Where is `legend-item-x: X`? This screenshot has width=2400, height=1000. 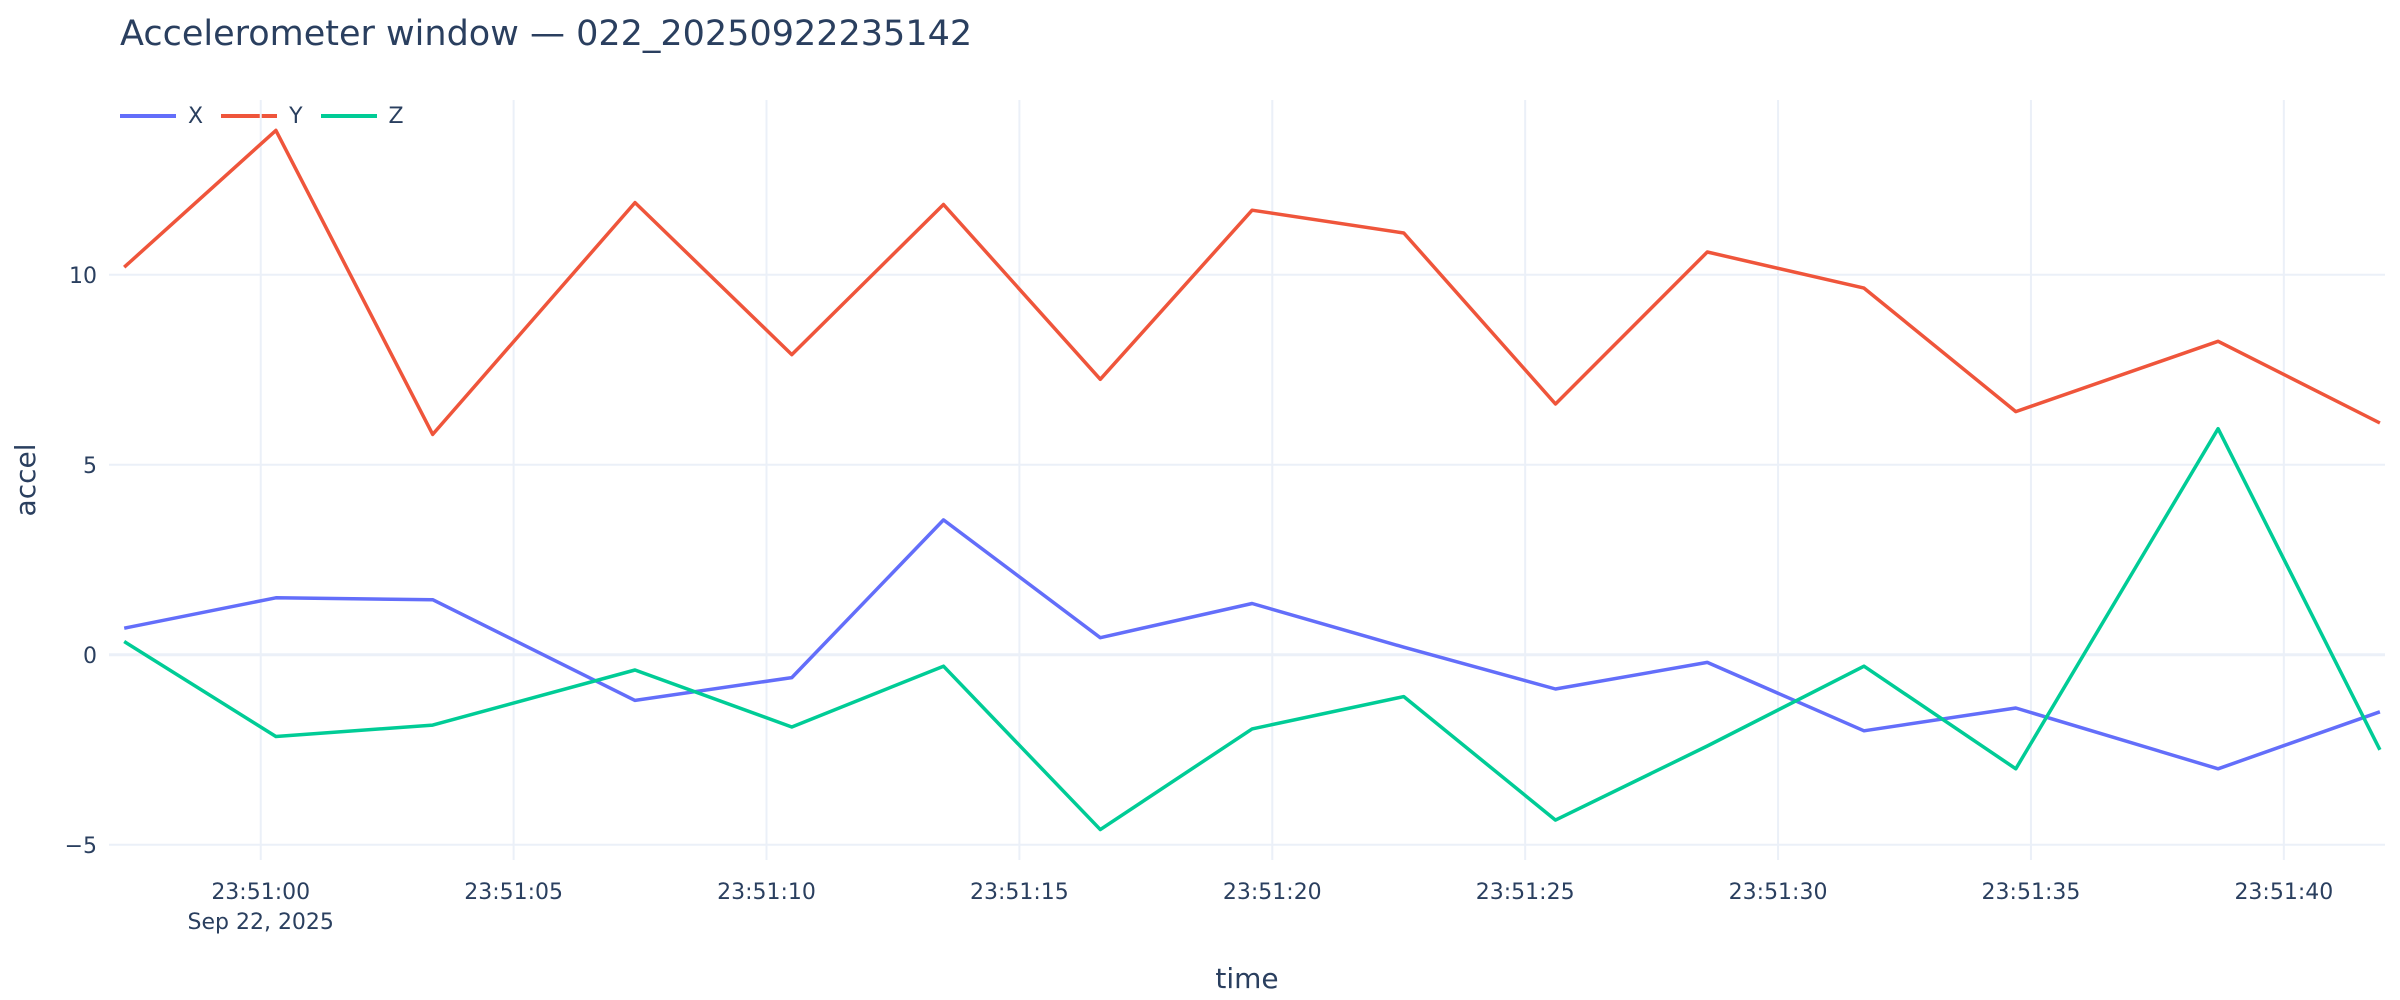
legend-item-x: X is located at coordinates (161, 116).